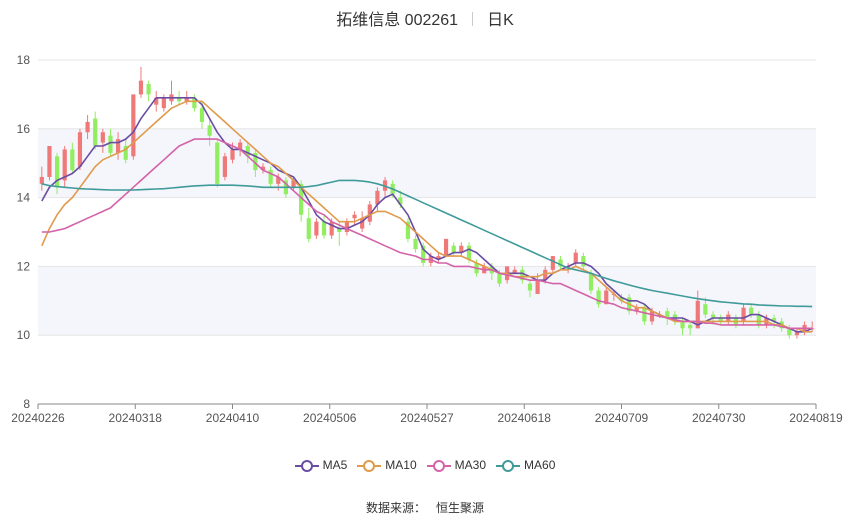 The height and width of the screenshot is (517, 850). Describe the element at coordinates (473, 19) in the screenshot. I see `title-separator` at that location.